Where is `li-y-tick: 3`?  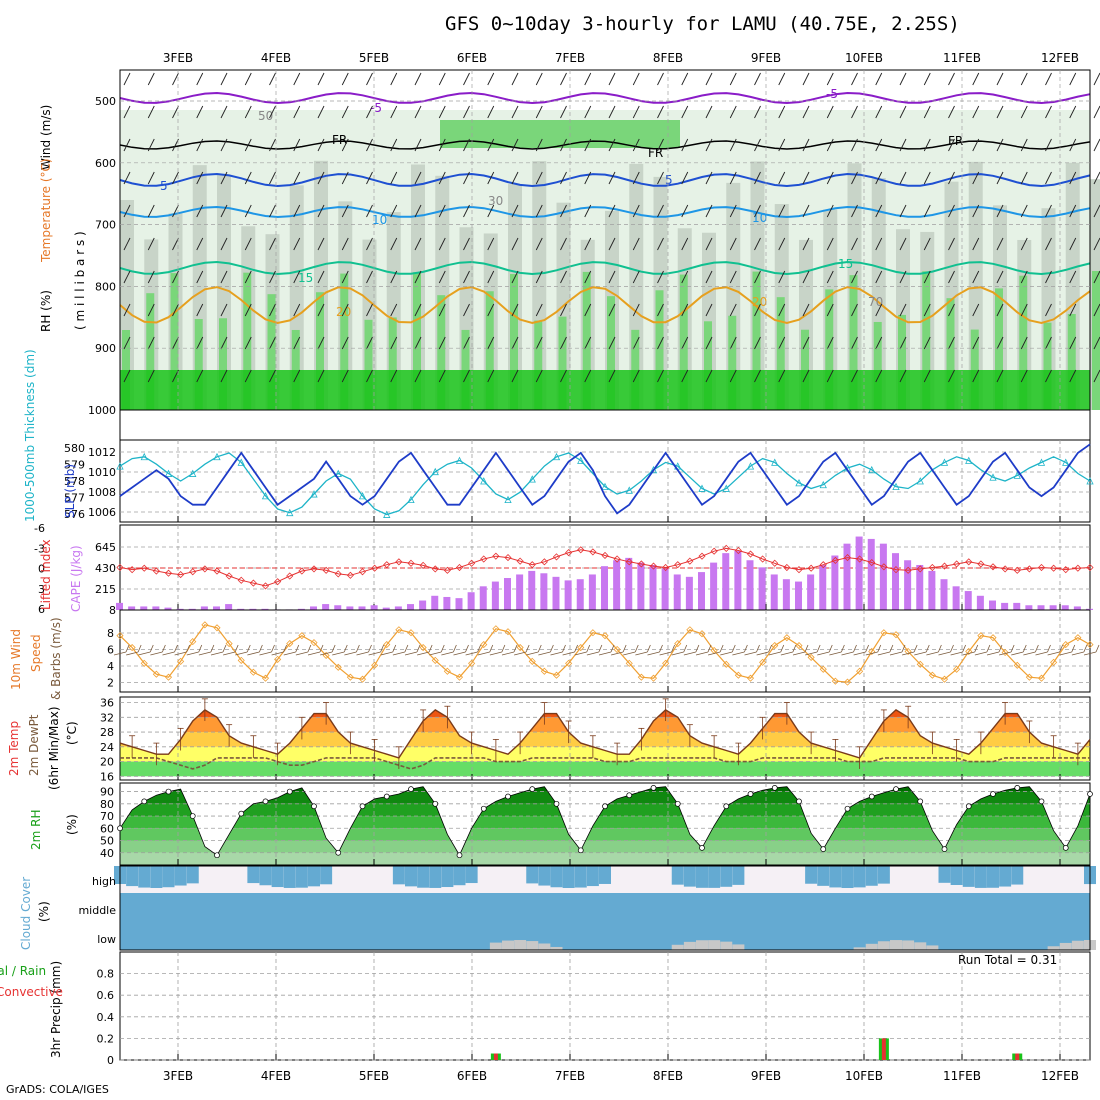
li-y-tick: 3 is located at coordinates (41, 589).